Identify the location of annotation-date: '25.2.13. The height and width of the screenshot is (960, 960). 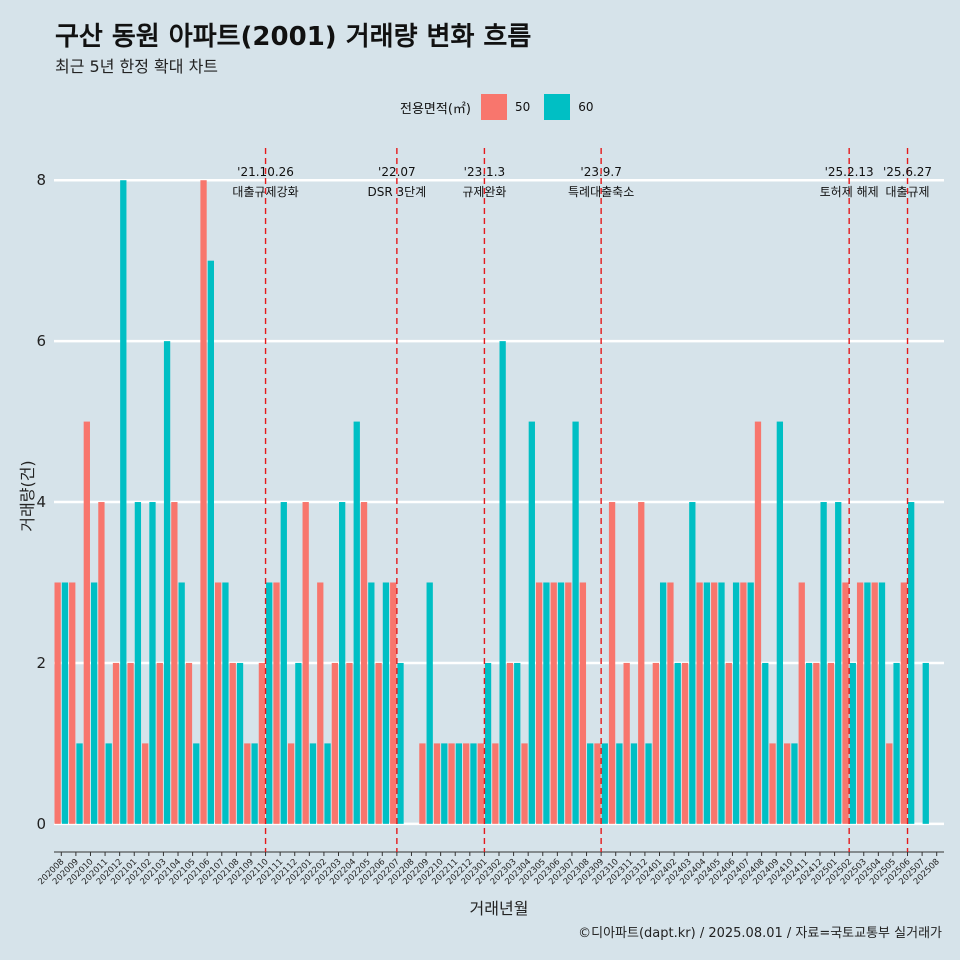
(849, 172).